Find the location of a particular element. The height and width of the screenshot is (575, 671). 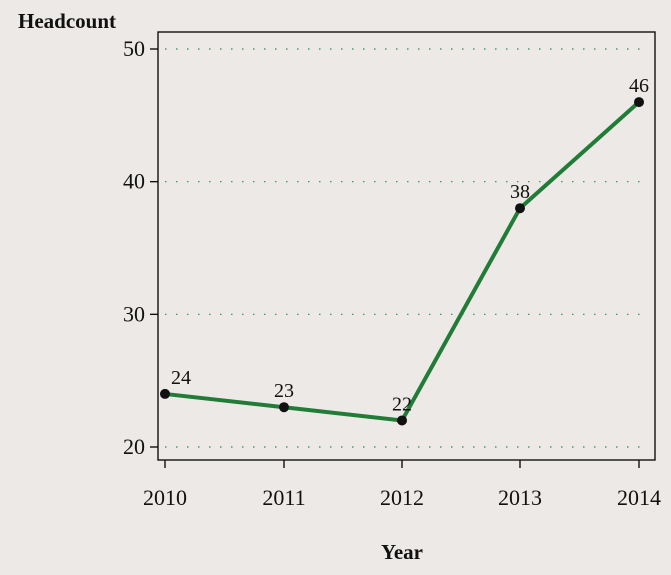

data-point-2010 is located at coordinates (165, 393).